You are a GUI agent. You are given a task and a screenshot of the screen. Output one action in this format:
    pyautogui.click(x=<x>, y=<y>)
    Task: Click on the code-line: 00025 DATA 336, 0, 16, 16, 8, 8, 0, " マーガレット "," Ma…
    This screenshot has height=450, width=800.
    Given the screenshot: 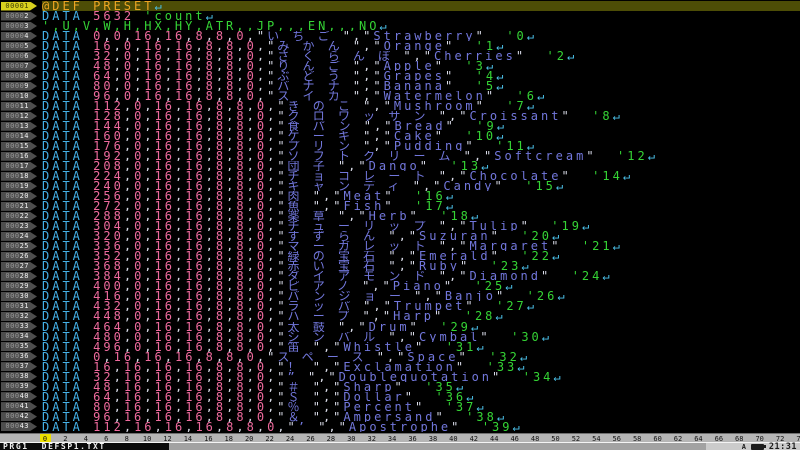 What is the action you would take?
    pyautogui.click(x=400, y=246)
    